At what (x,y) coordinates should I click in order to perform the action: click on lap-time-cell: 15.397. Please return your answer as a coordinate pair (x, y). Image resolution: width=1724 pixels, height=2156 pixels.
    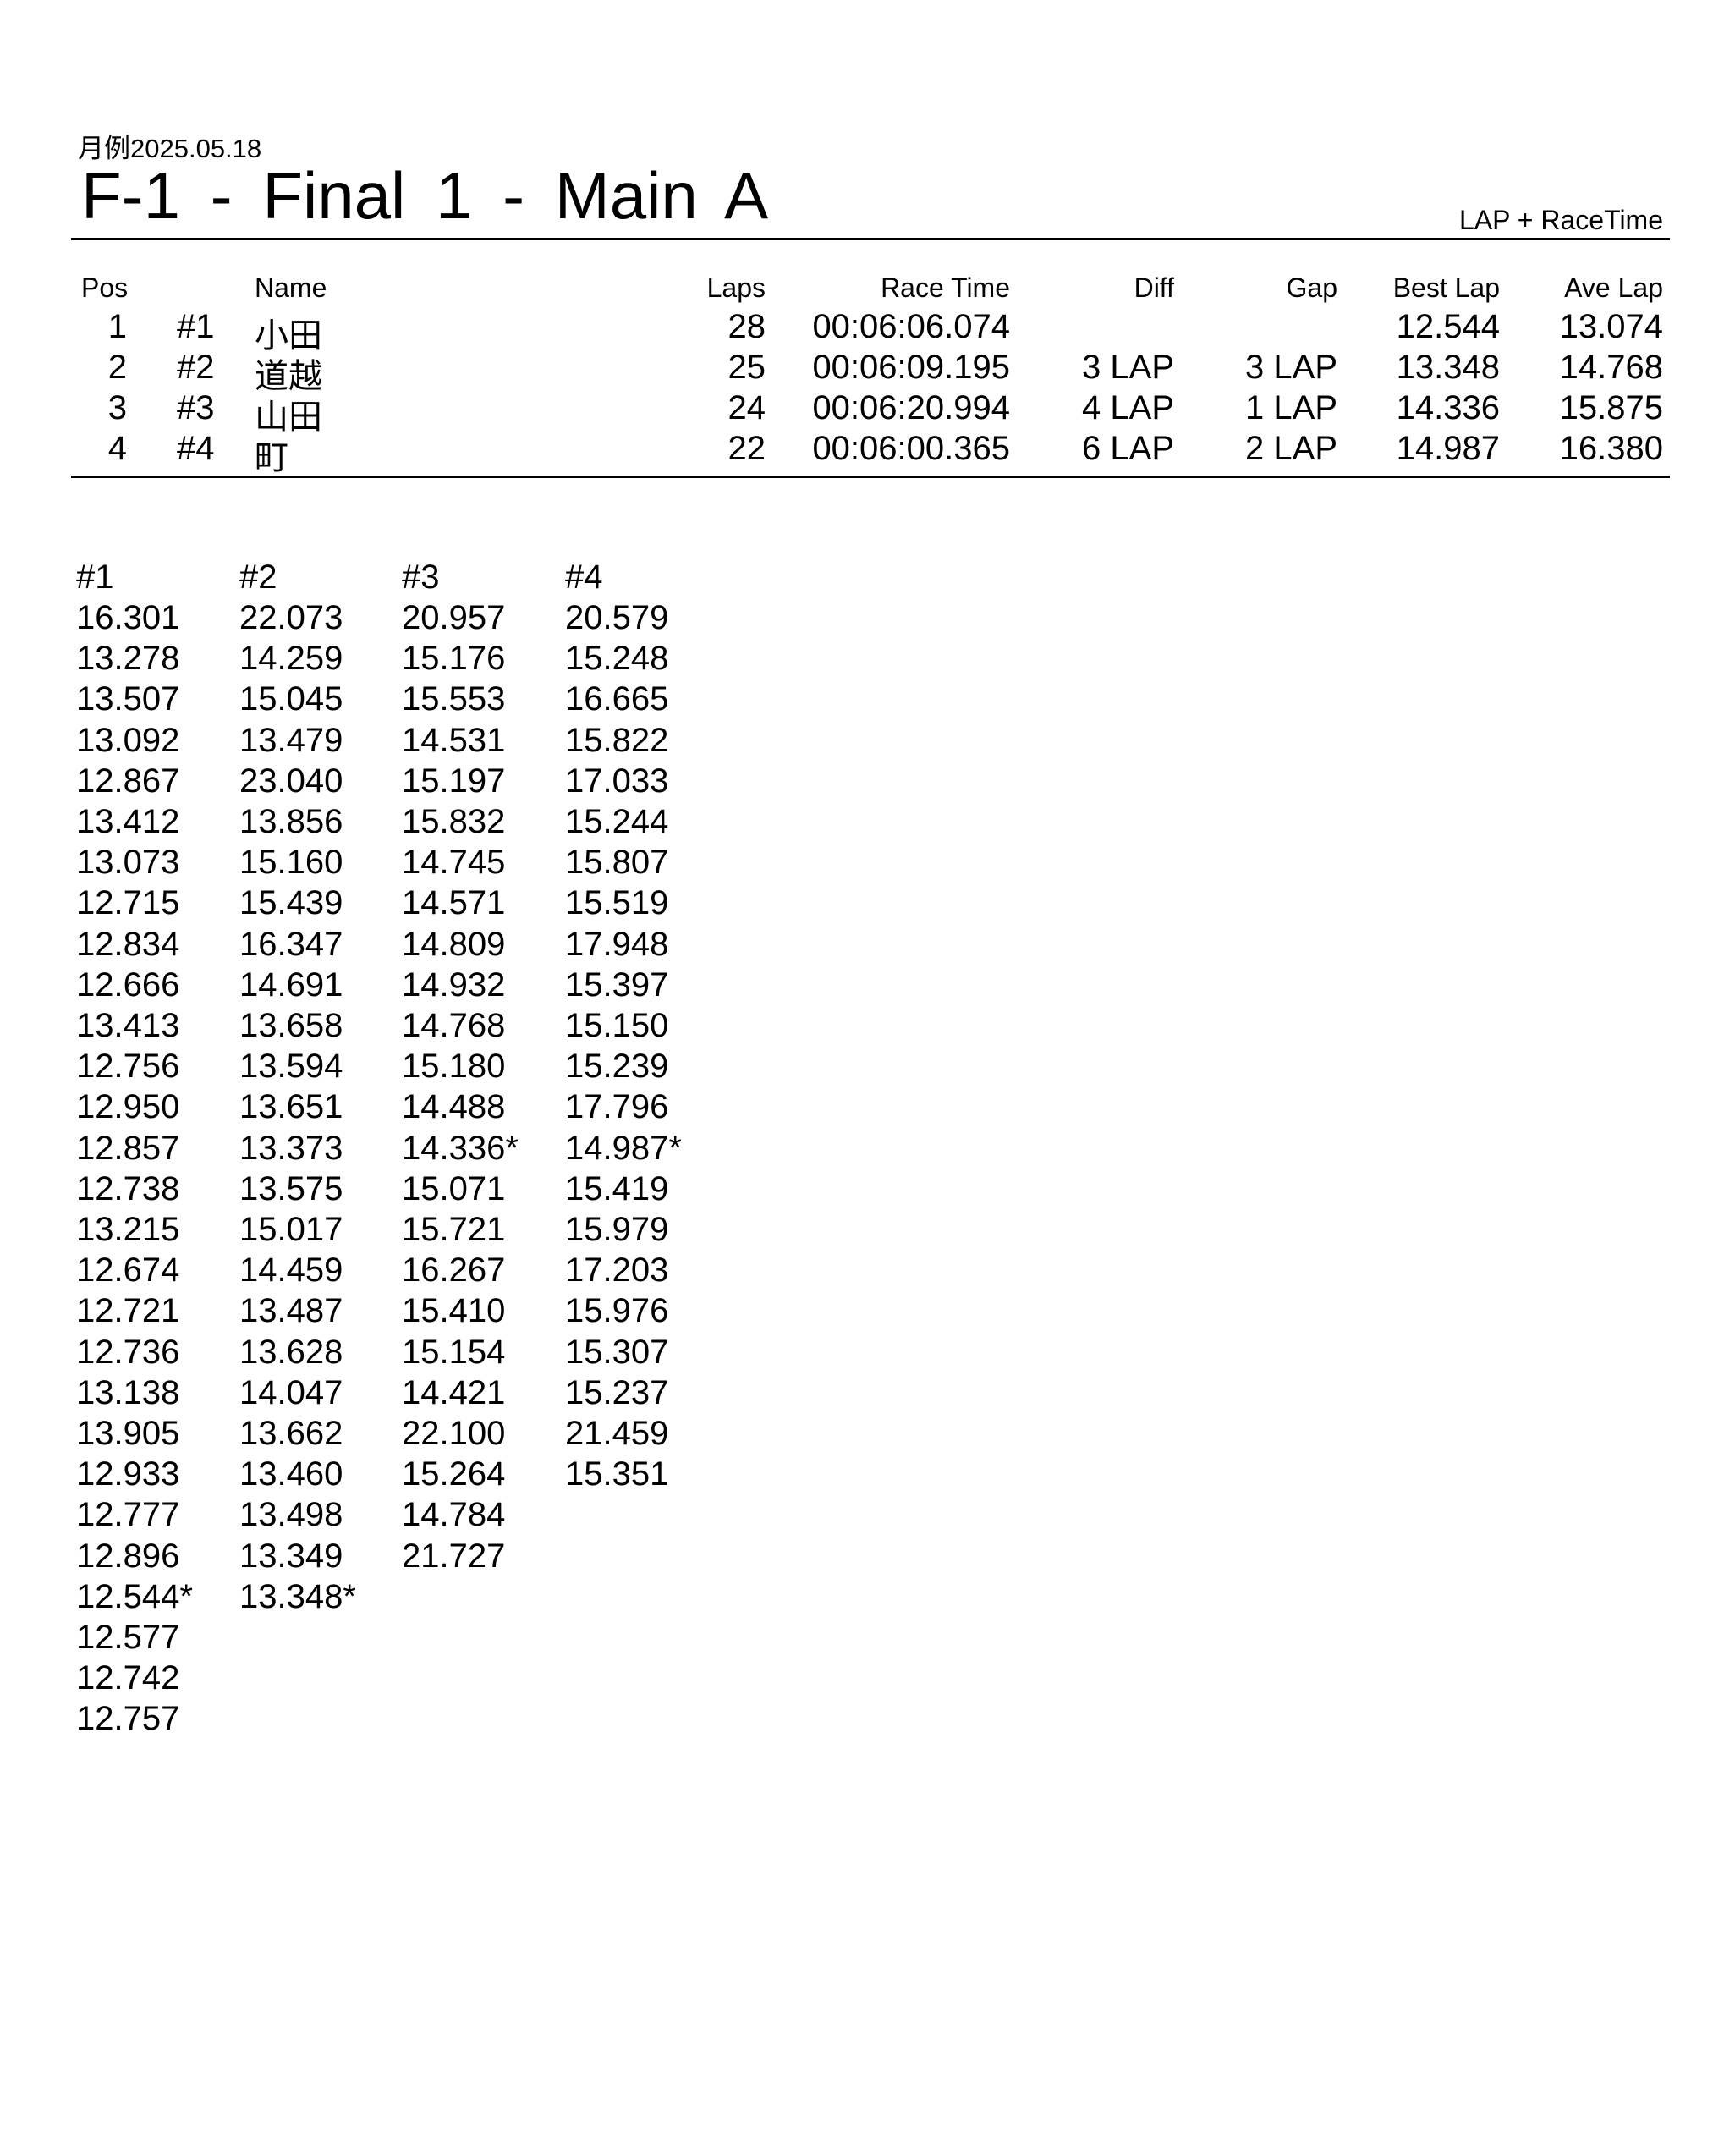
    Looking at the image, I should click on (617, 984).